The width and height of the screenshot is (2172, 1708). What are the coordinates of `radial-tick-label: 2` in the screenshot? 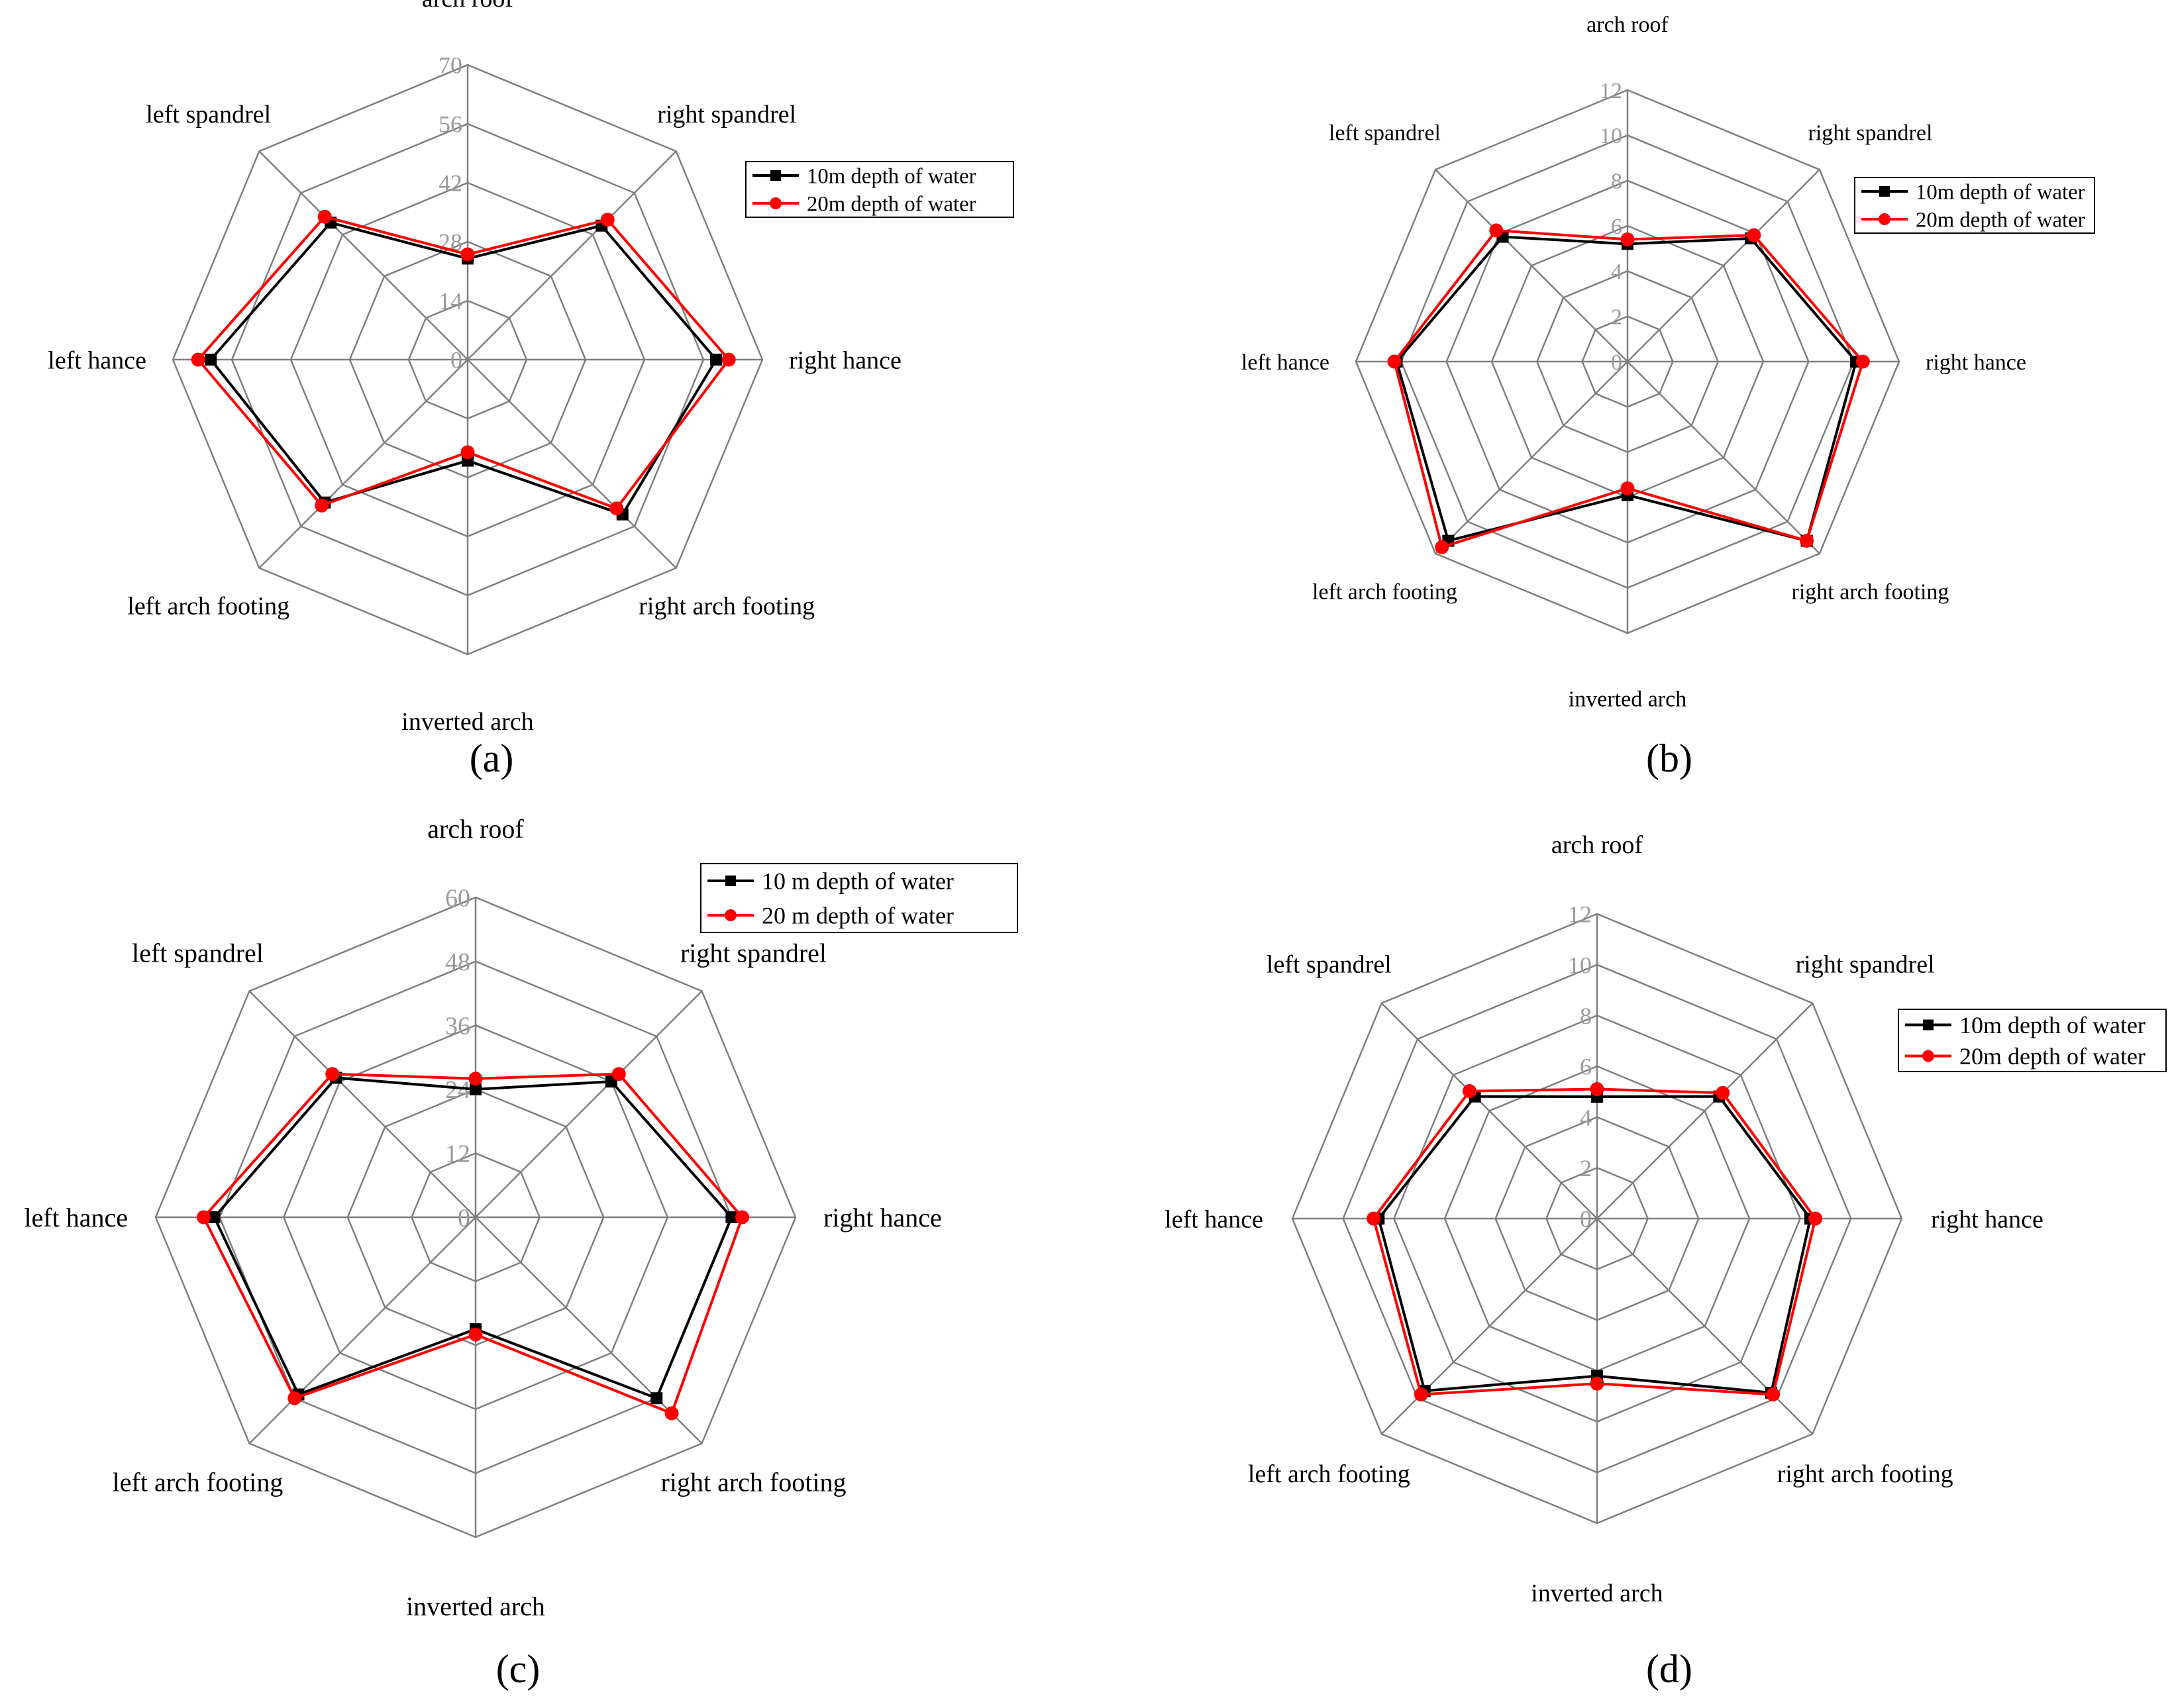 It's located at (1616, 317).